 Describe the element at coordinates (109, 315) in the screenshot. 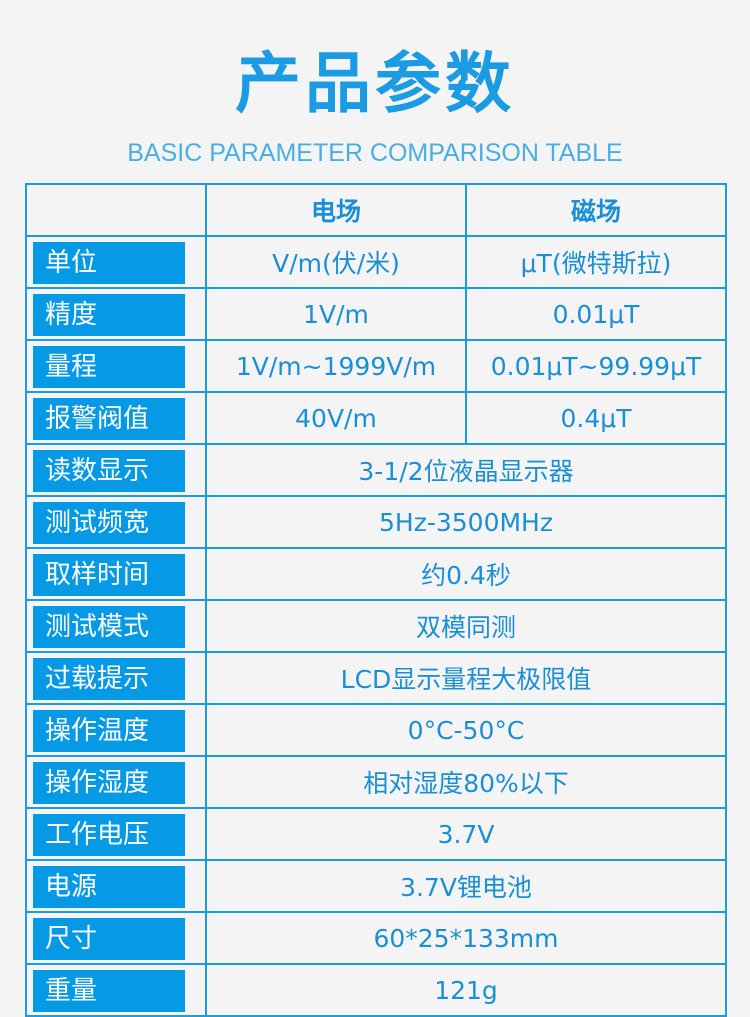

I see `row-label: 精度` at that location.